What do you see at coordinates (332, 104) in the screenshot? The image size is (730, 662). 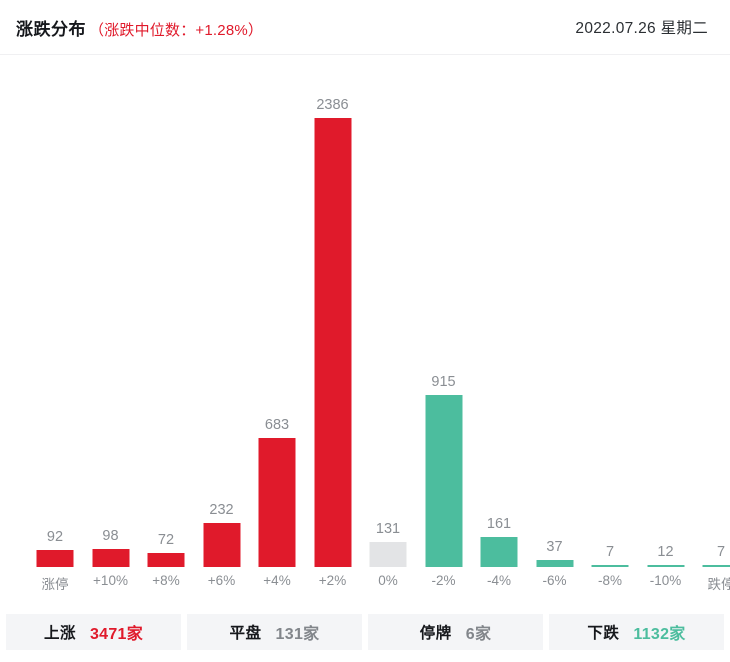 I see `chart-bar-value-label: 2386` at bounding box center [332, 104].